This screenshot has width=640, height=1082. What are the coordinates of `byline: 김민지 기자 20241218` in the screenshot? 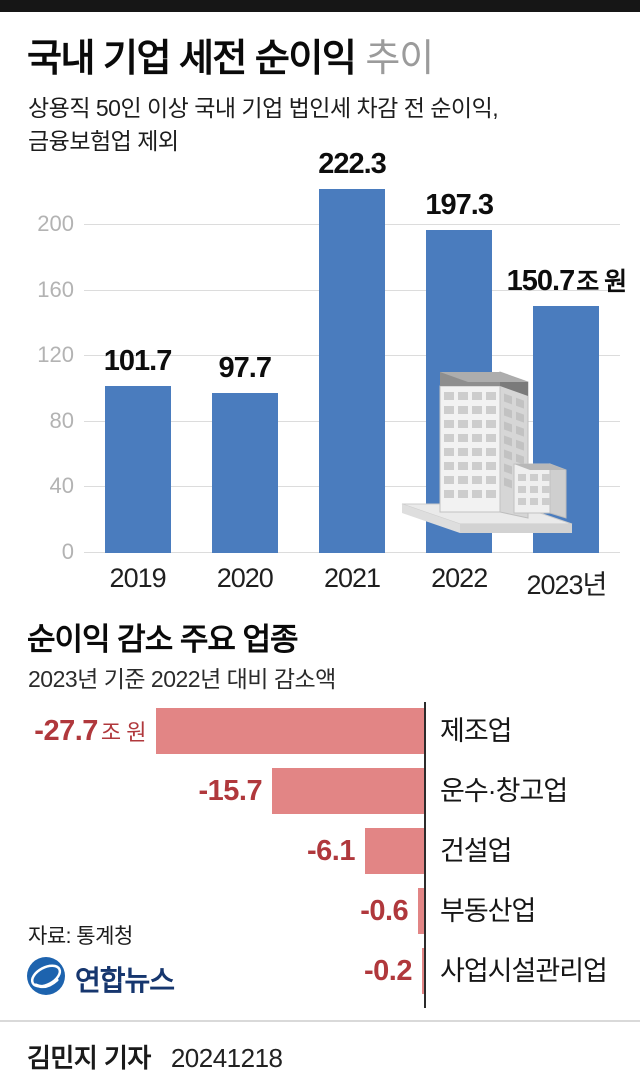 It's located at (155, 1056).